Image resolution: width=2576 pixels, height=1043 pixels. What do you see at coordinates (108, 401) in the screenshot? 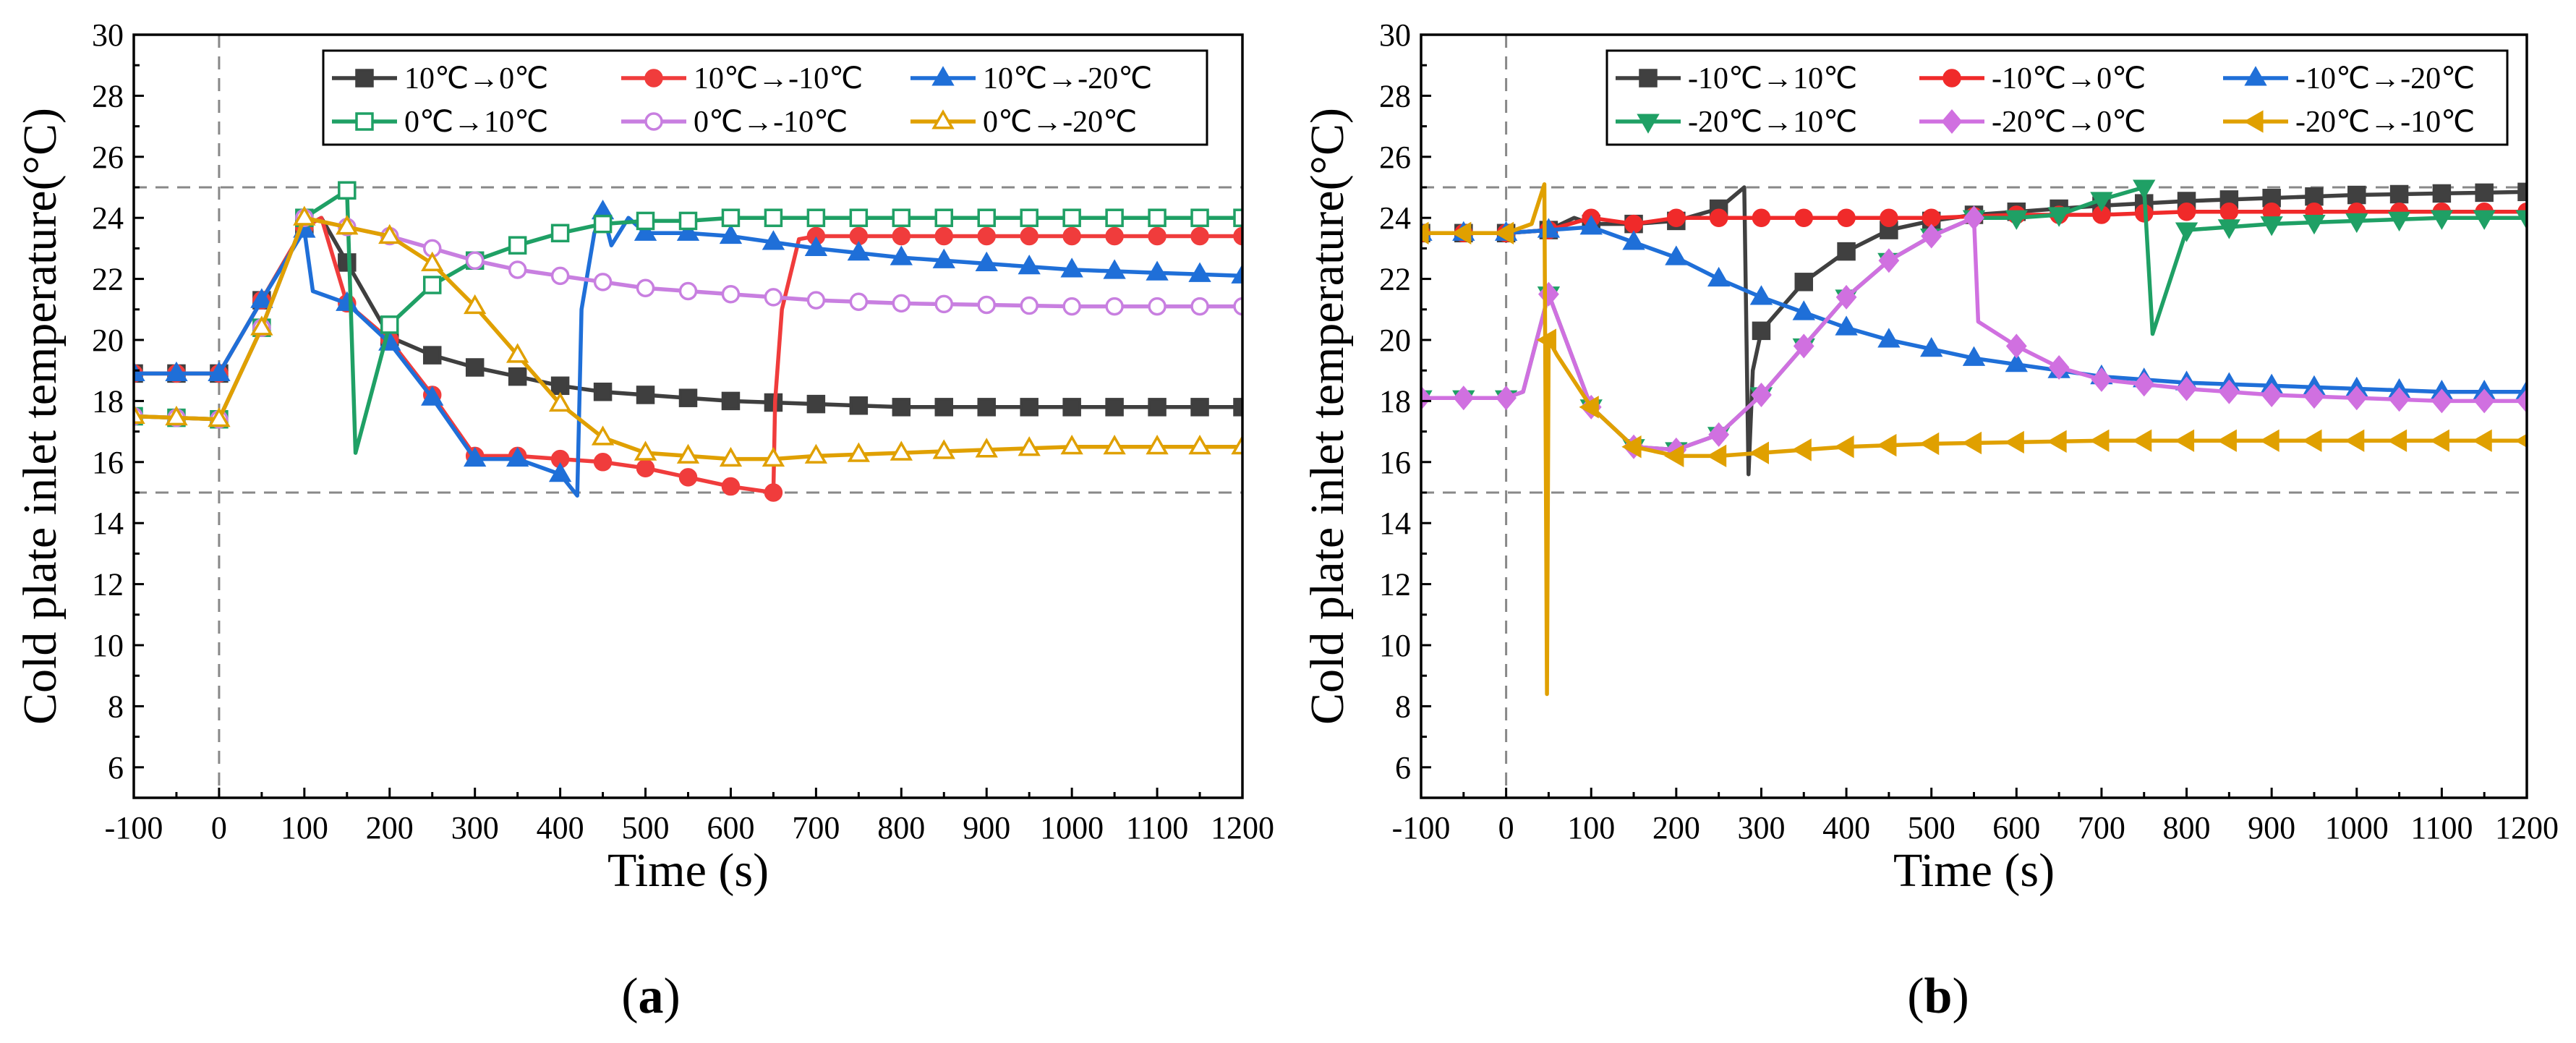
I see `y-tick-label: 18` at bounding box center [108, 401].